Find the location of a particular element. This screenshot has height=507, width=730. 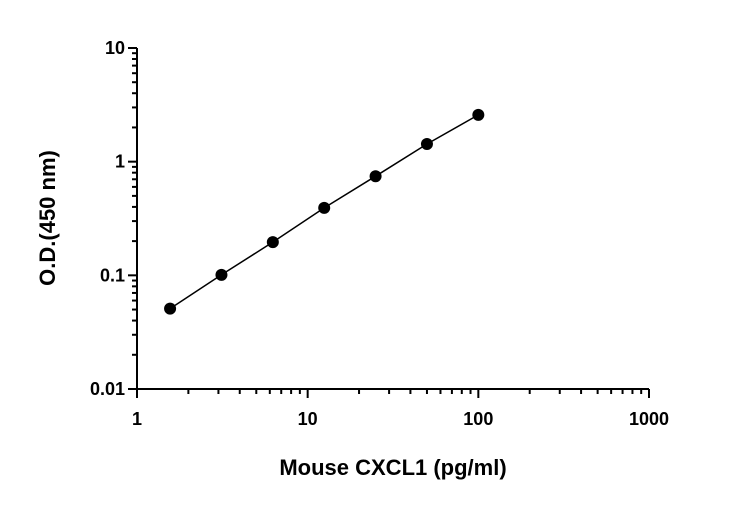

x-tick-label: 100 is located at coordinates (478, 419).